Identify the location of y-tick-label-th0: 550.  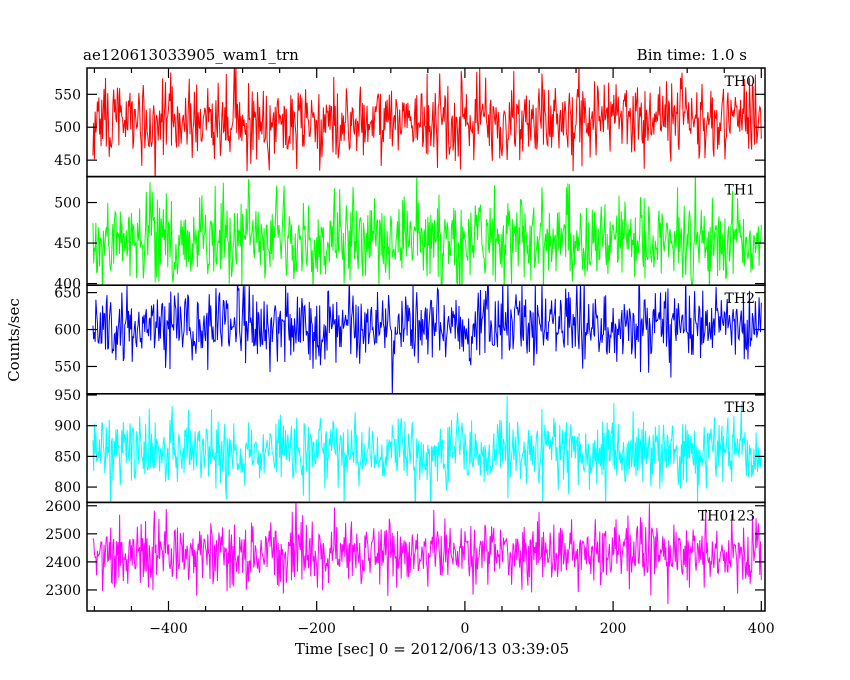
(67, 95).